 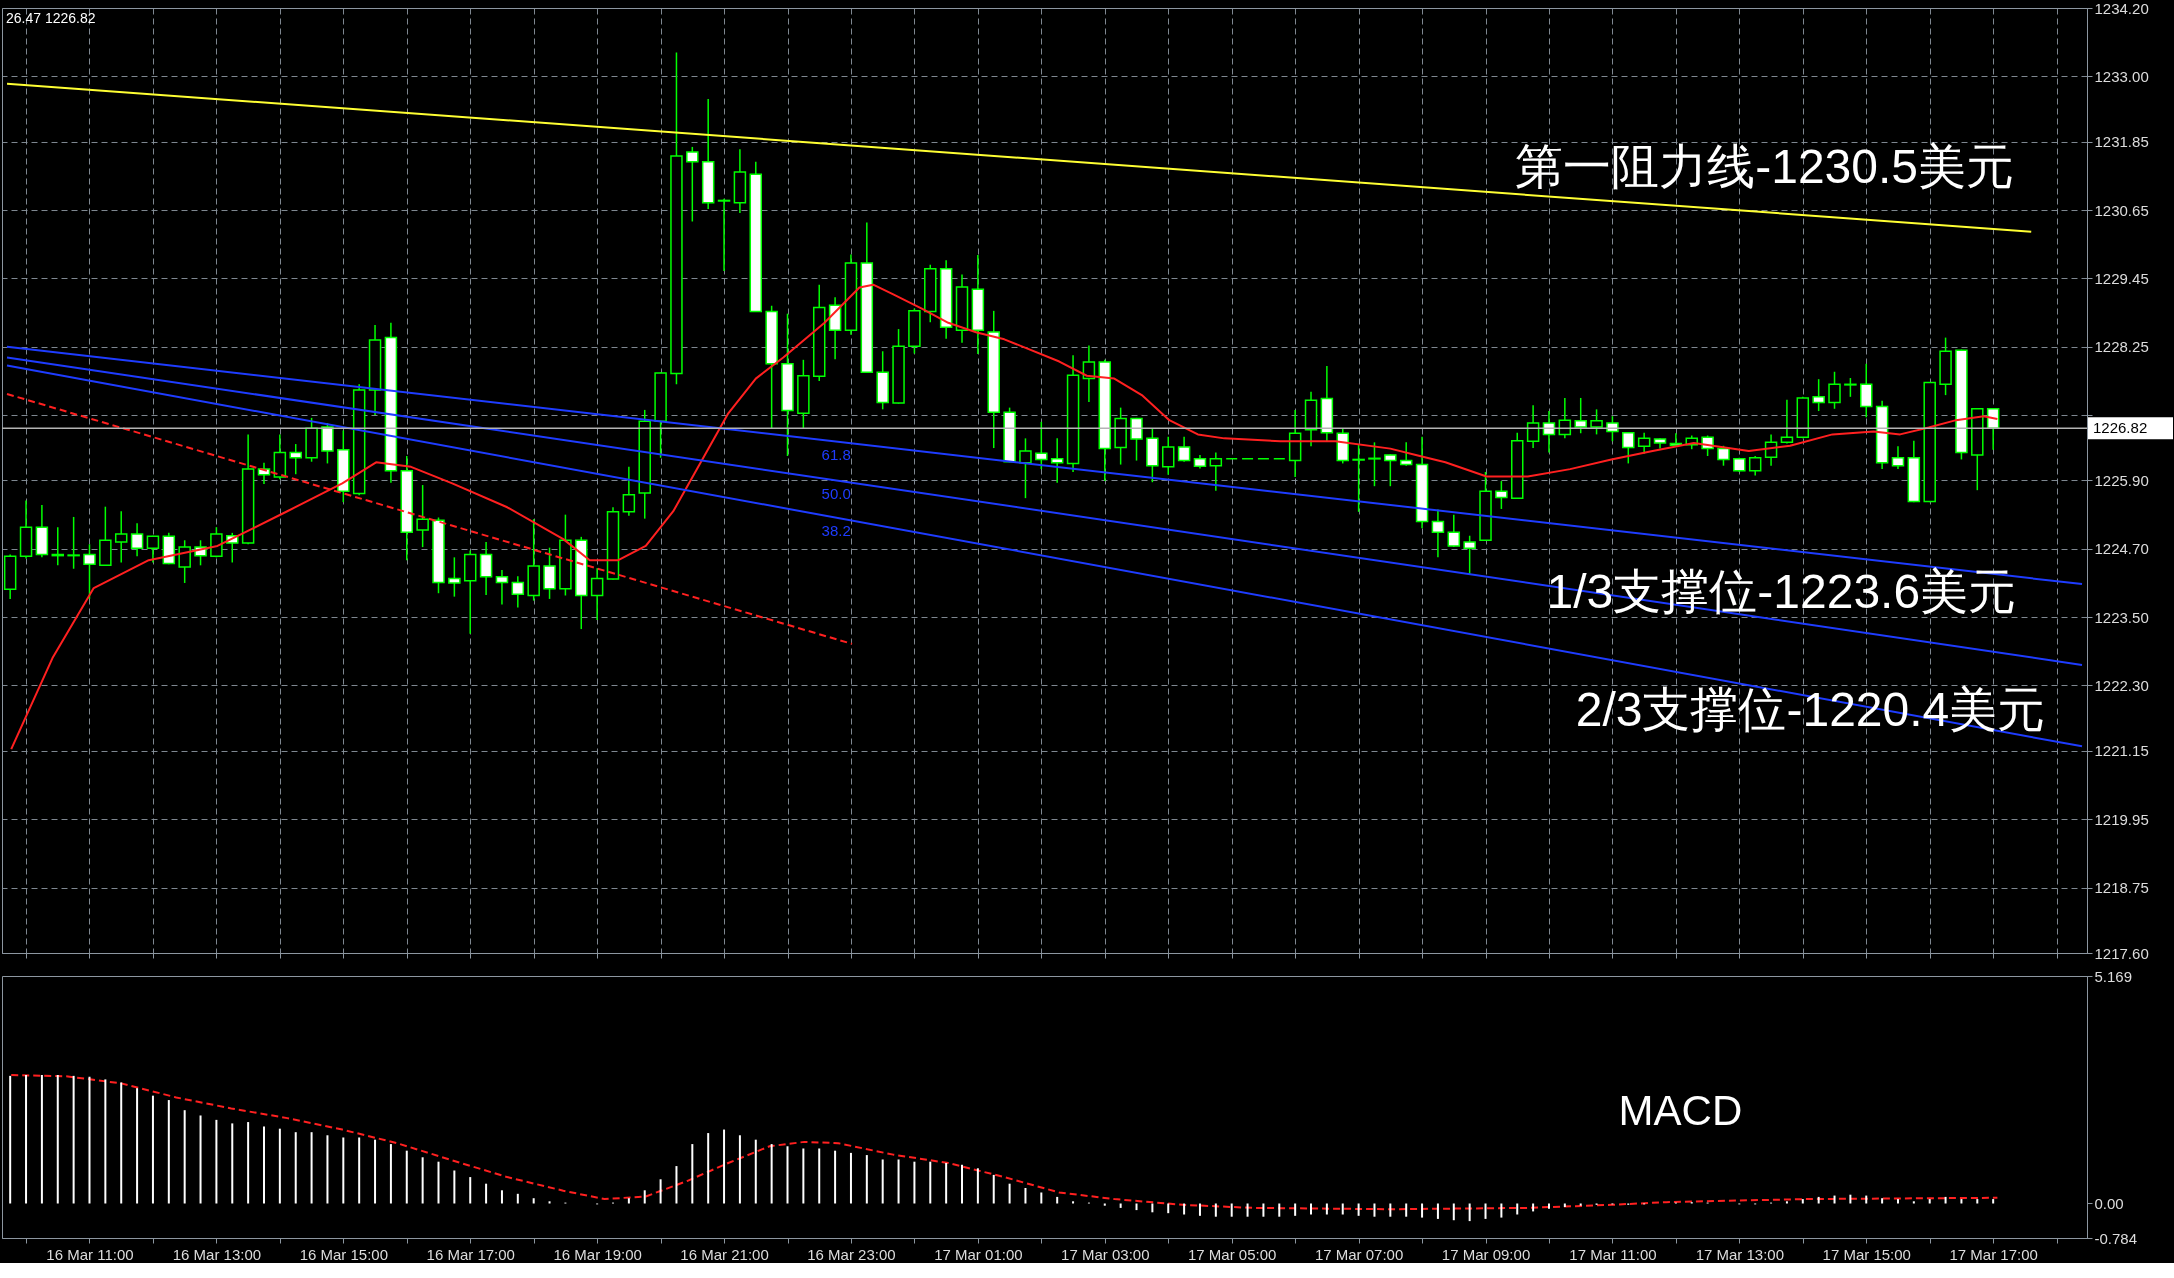 I want to click on y-tick-label: 1223.50, so click(x=2121, y=617).